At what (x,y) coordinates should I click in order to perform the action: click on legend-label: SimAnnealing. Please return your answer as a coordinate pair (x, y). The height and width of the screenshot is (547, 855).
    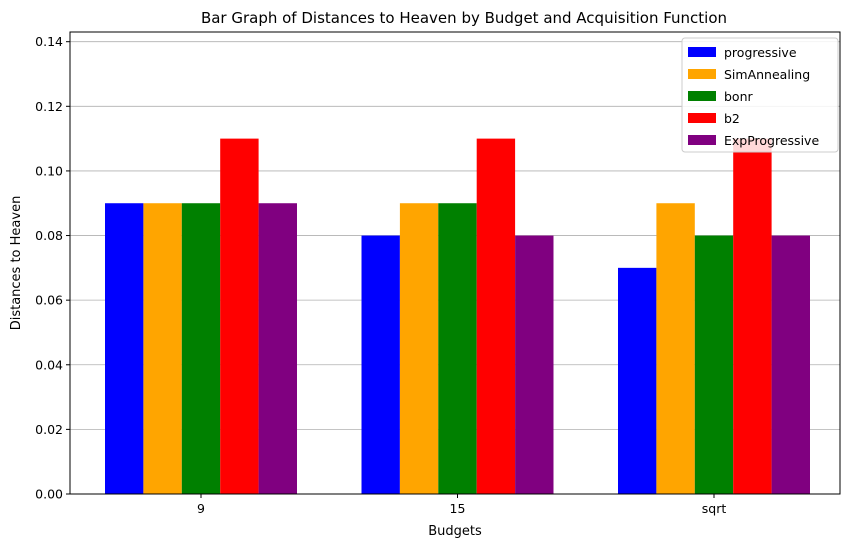
    Looking at the image, I should click on (767, 74).